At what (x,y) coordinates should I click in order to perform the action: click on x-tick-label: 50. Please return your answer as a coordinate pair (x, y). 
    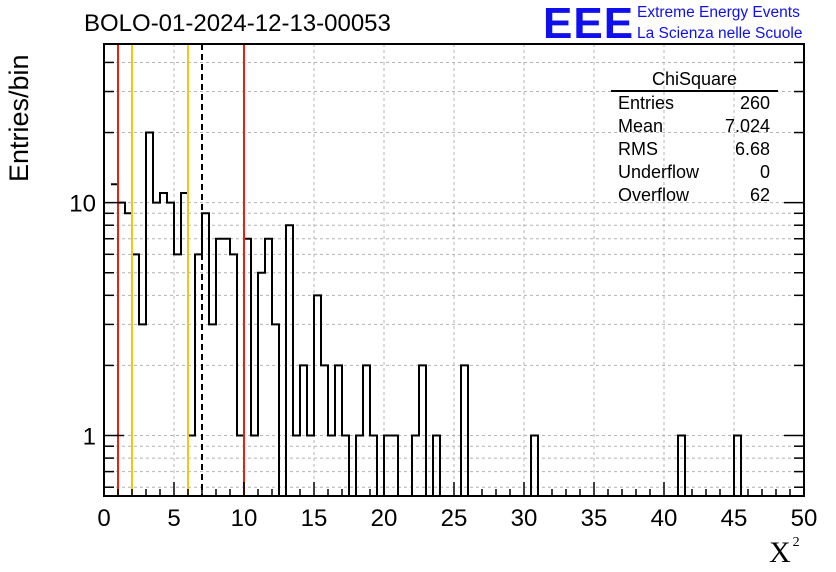
    Looking at the image, I should click on (804, 518).